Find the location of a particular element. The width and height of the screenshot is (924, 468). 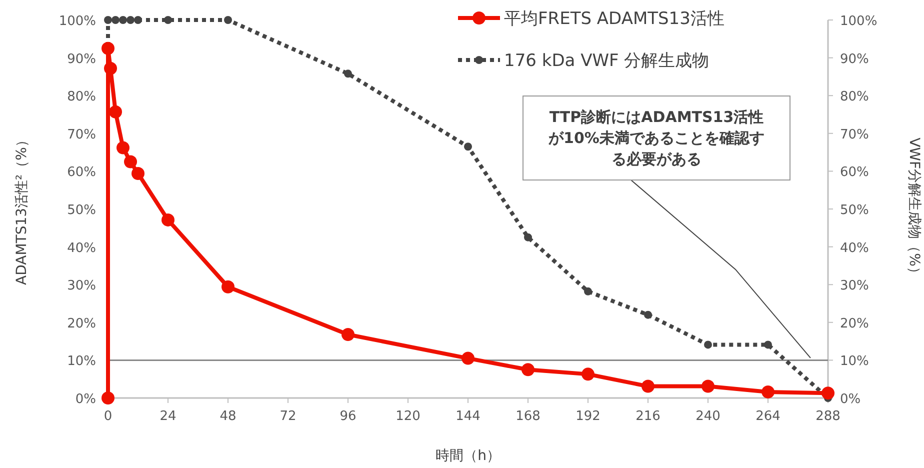

y-tick-label: 50% is located at coordinates (81, 210).